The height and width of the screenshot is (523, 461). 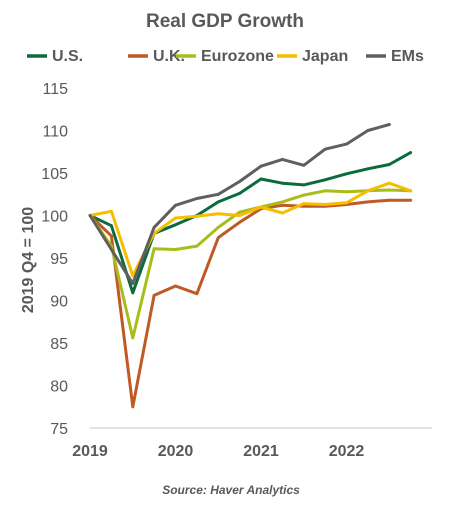 I want to click on x-axis-ticks: 2019 2020 2021 2022, so click(x=218, y=451).